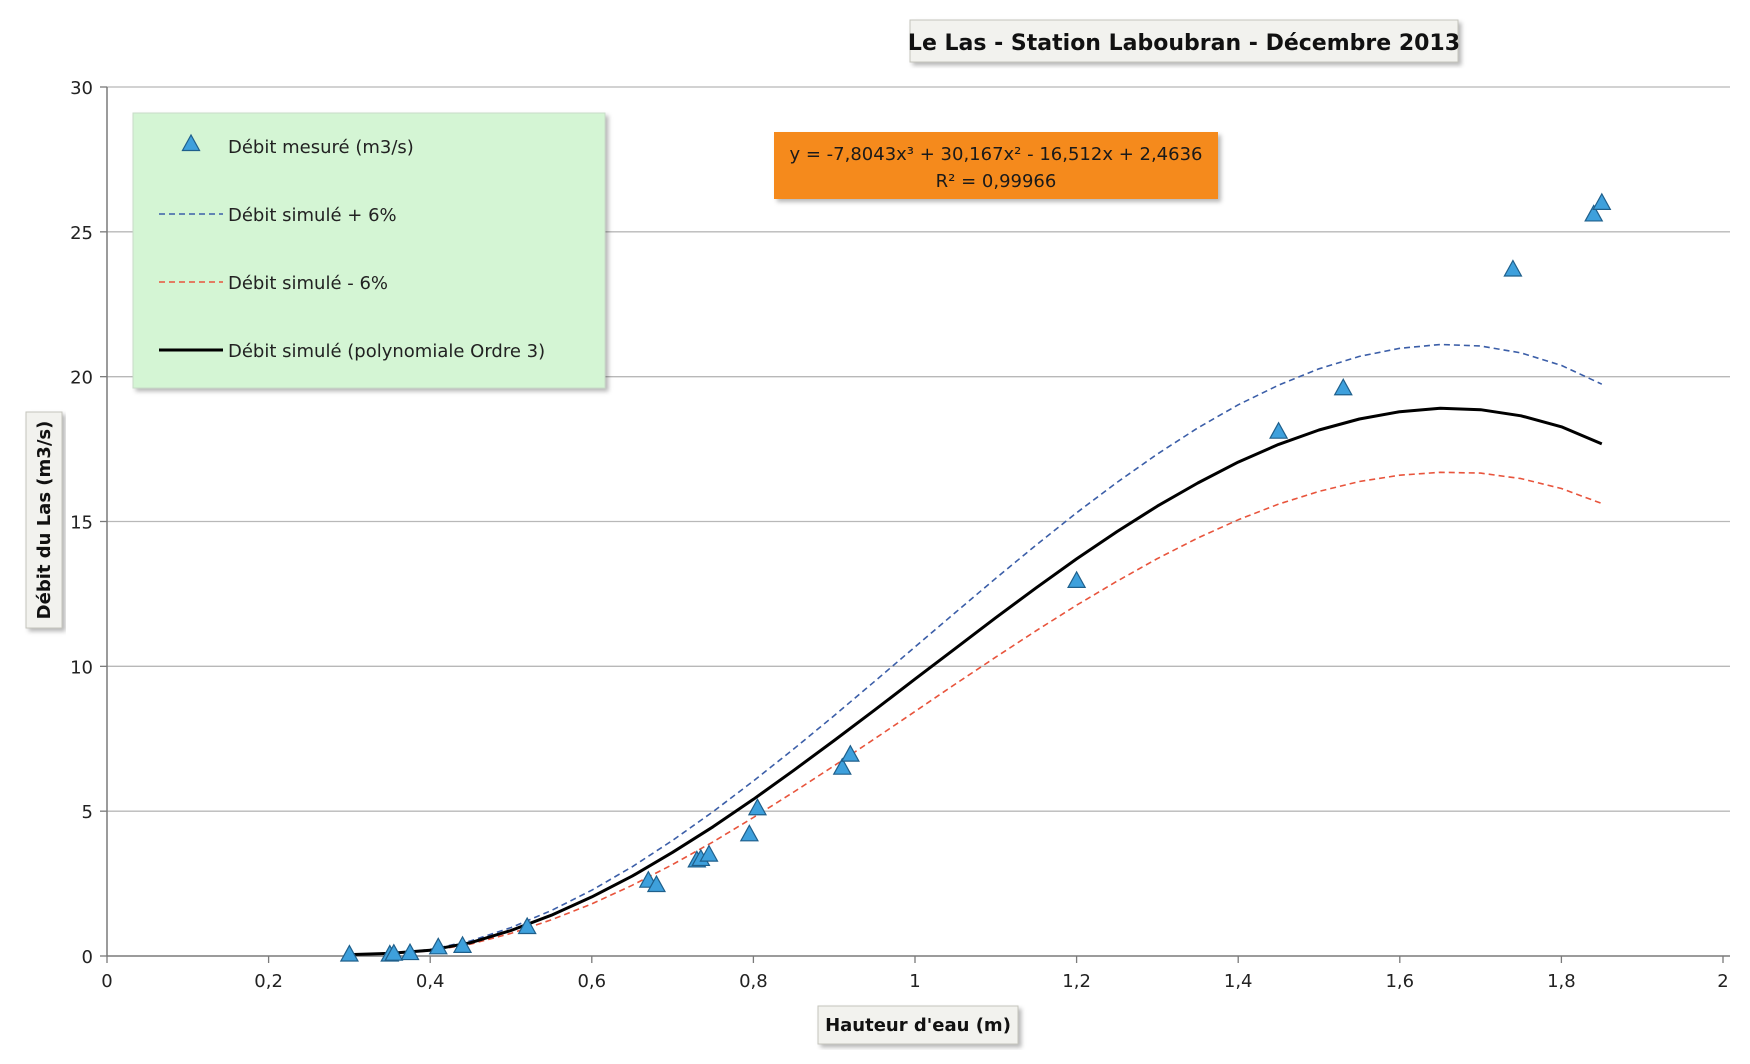  I want to click on legend-label: Débit simulé (polynomiale Ordre 3), so click(386, 351).